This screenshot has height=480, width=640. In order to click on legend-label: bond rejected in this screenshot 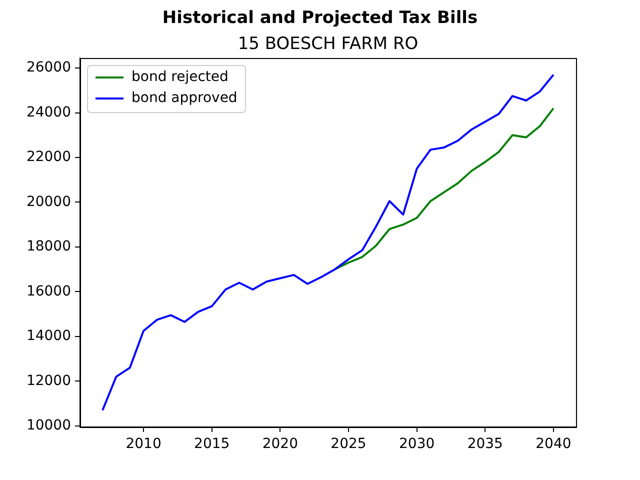, I will do `click(180, 77)`.